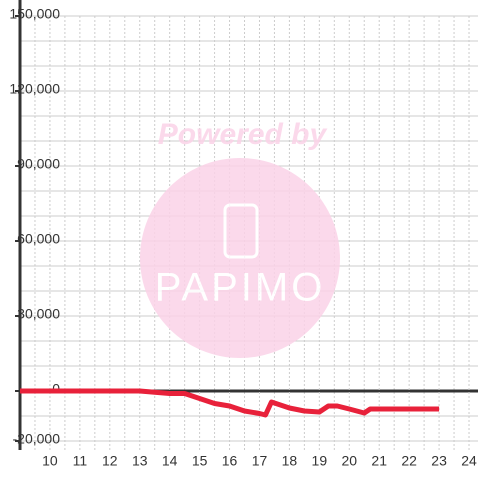  Describe the element at coordinates (290, 461) in the screenshot. I see `x-tick-label: 18` at that location.